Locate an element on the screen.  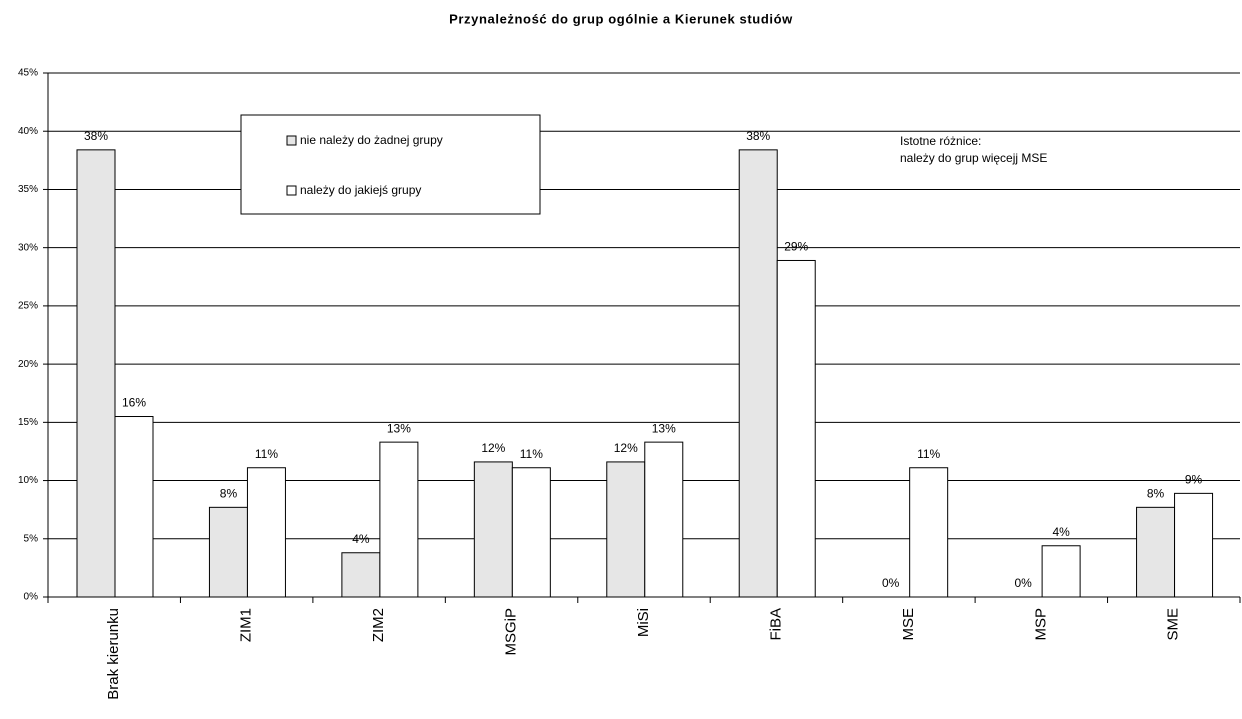
y-tick-label: 40% is located at coordinates (28, 131).